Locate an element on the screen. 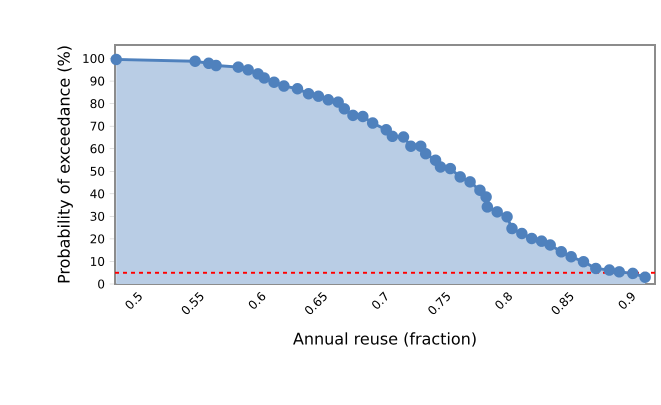 This screenshot has height=405, width=661. y-tick-label: 60 is located at coordinates (97, 149).